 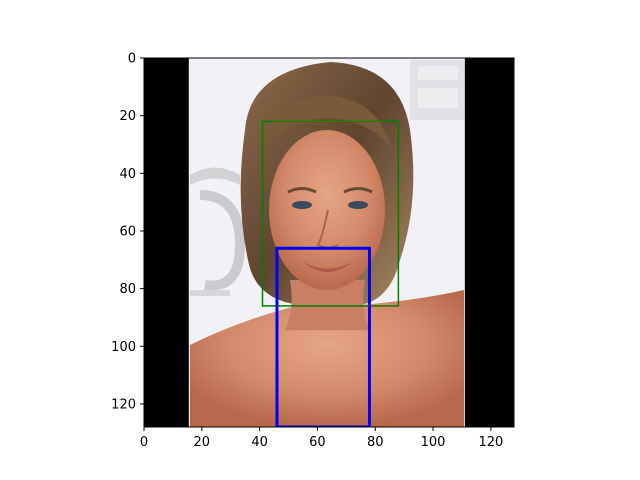 I want to click on background-sign, so click(x=218, y=231).